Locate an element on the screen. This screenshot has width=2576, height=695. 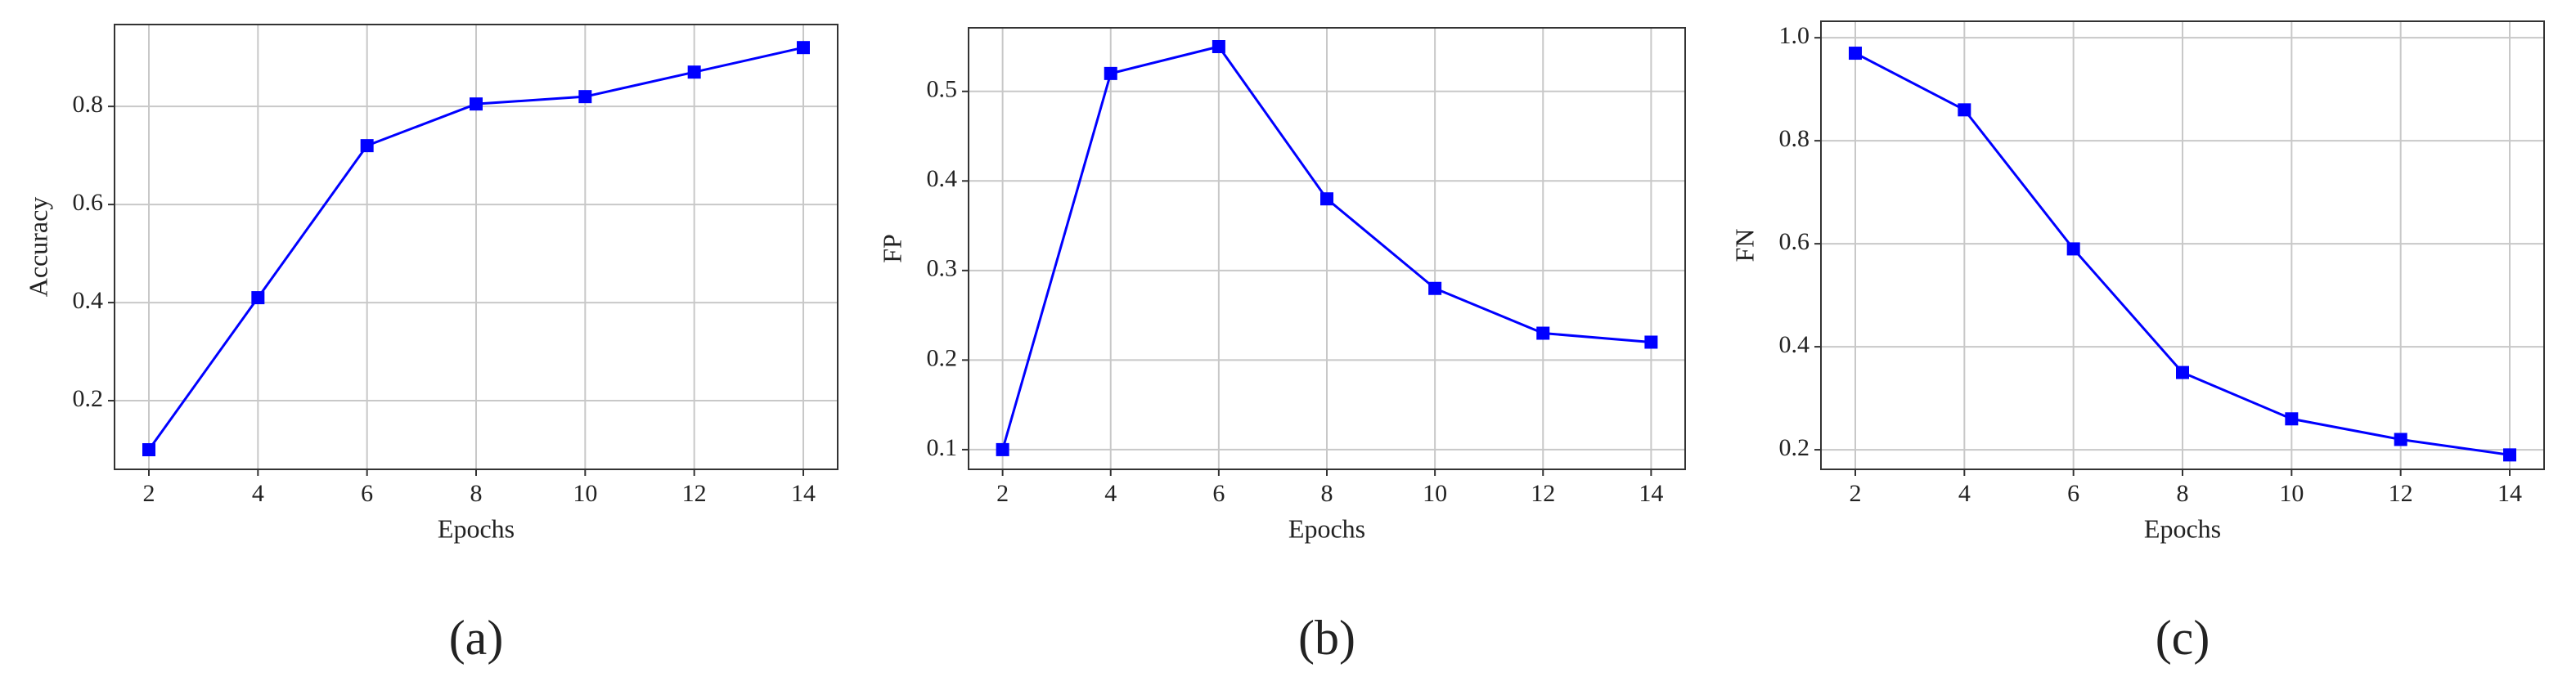
caption: (a) is located at coordinates (477, 638).